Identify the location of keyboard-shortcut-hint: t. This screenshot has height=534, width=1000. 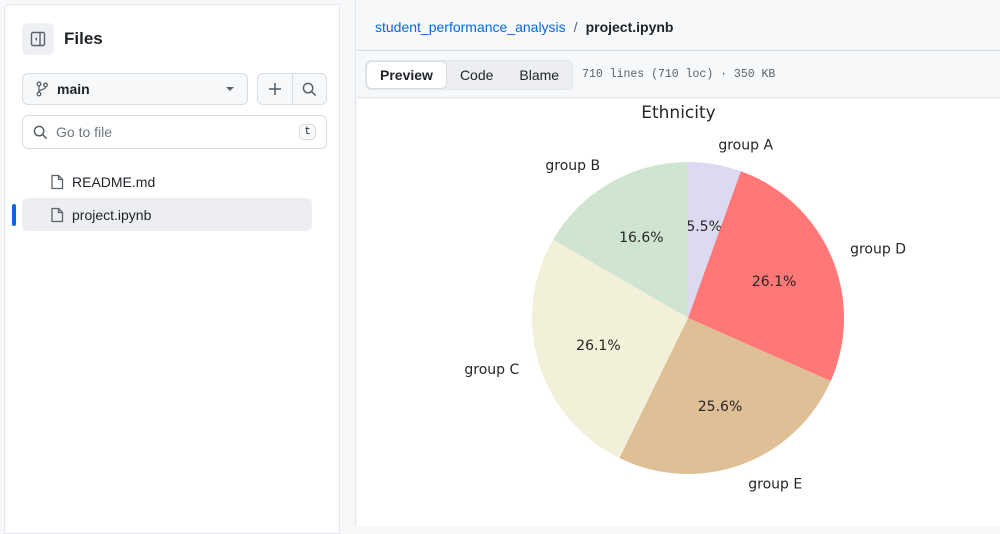
(307, 132).